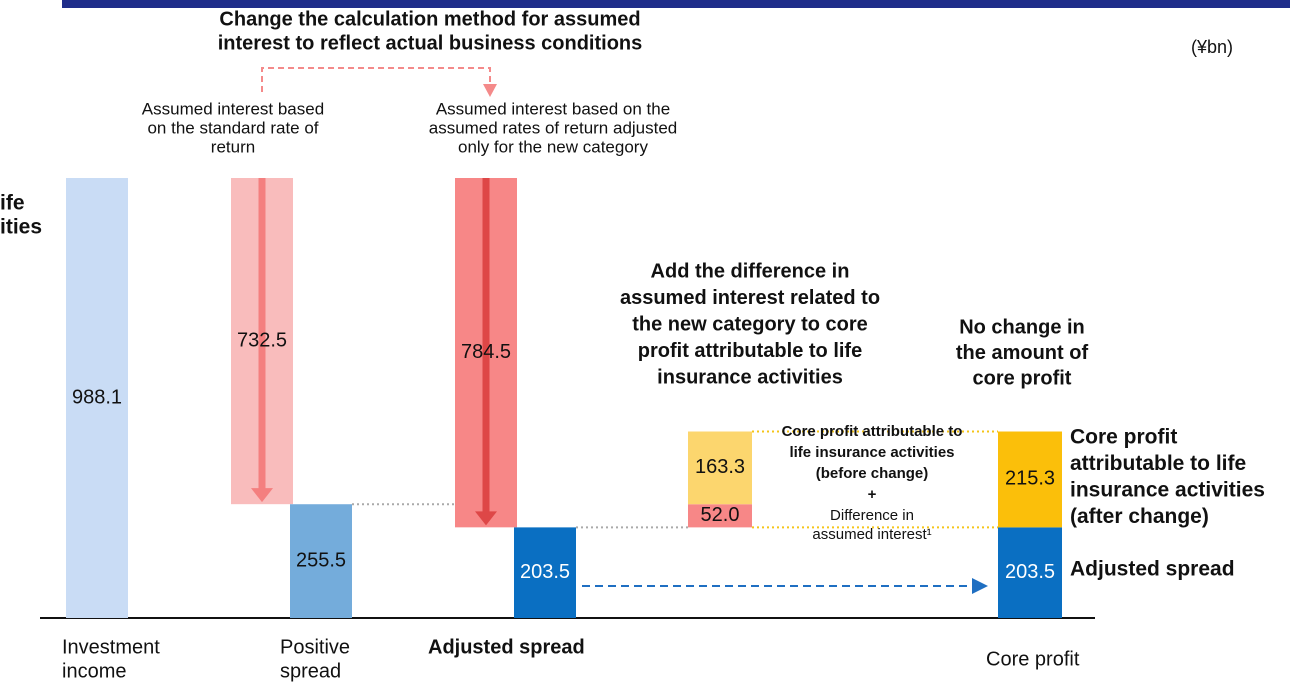 This screenshot has width=1312, height=684. I want to click on note: return, so click(233, 146).